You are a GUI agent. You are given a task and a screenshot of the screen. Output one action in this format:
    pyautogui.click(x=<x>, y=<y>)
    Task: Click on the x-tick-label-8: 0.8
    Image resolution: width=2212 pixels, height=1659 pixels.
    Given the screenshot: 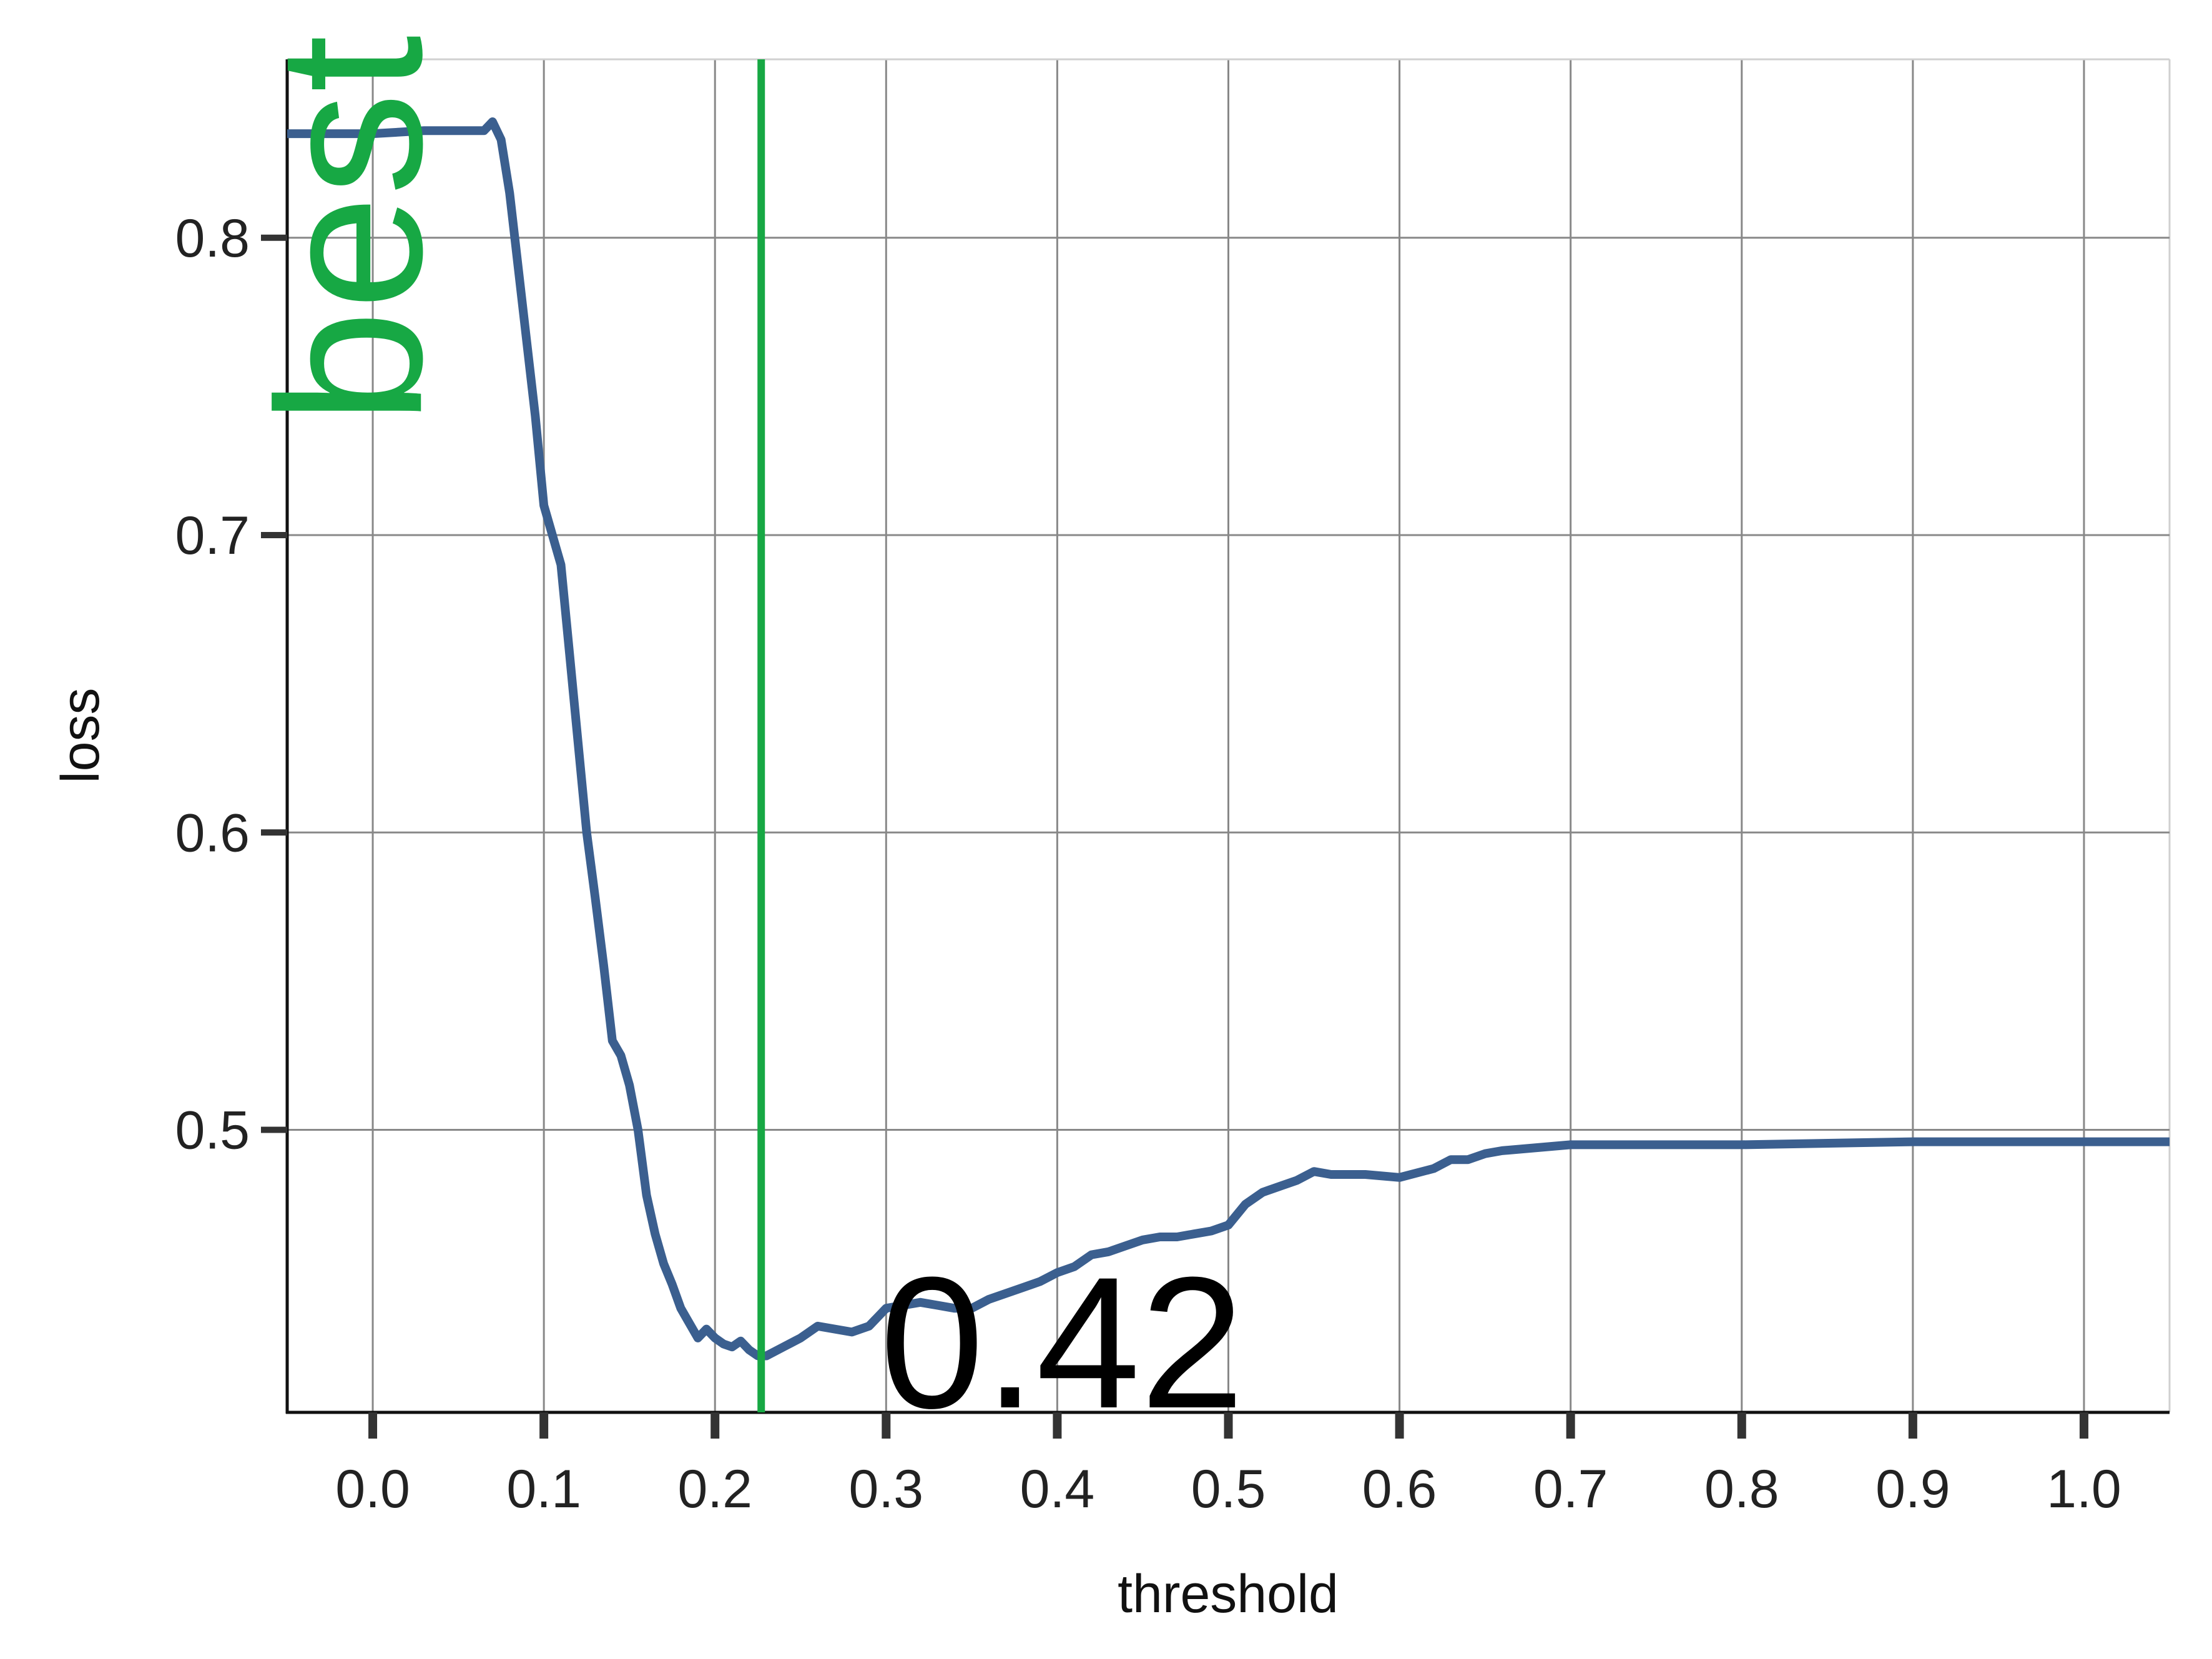 What is the action you would take?
    pyautogui.click(x=1741, y=1489)
    